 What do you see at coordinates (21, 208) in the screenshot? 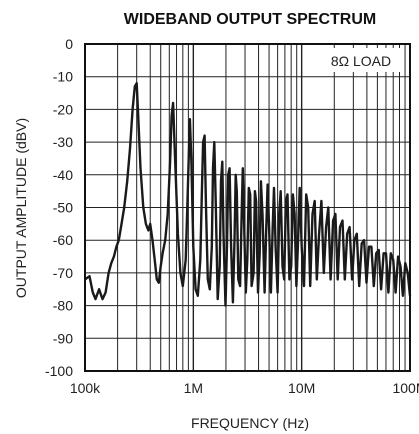
I see `y-axis-label: OUTPUT AMPLITUDE (dBV)` at bounding box center [21, 208].